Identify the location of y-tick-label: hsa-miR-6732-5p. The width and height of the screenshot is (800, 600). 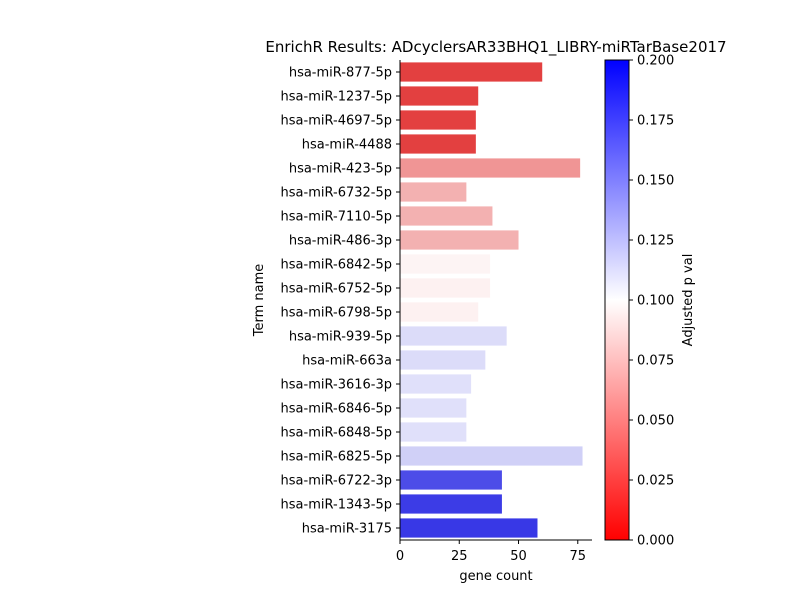
(336, 193).